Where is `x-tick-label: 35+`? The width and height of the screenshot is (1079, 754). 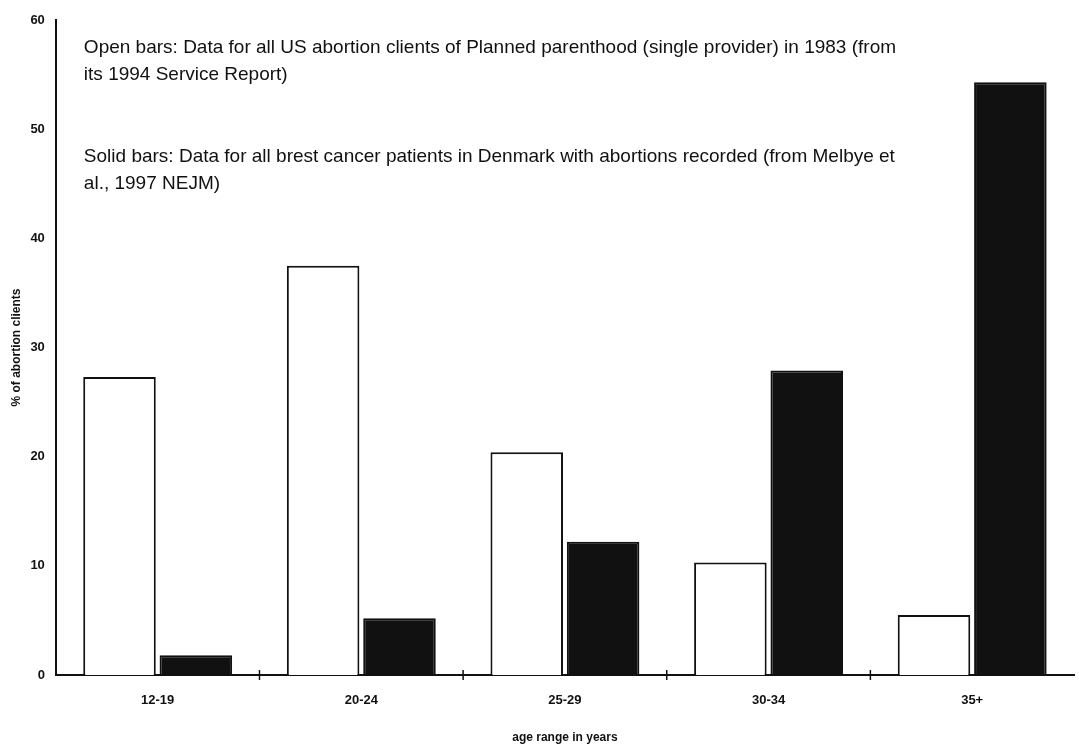 x-tick-label: 35+ is located at coordinates (972, 700).